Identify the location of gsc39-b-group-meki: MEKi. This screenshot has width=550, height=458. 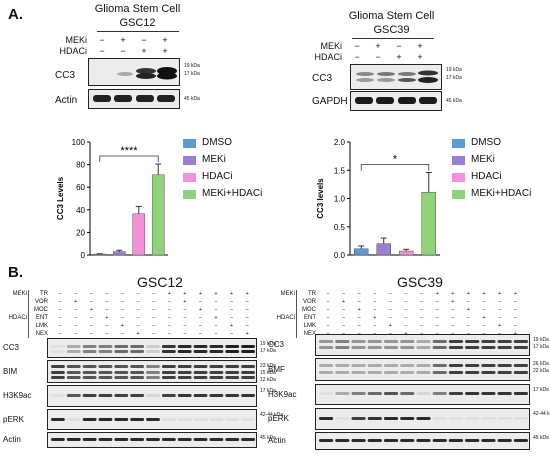
(287, 294).